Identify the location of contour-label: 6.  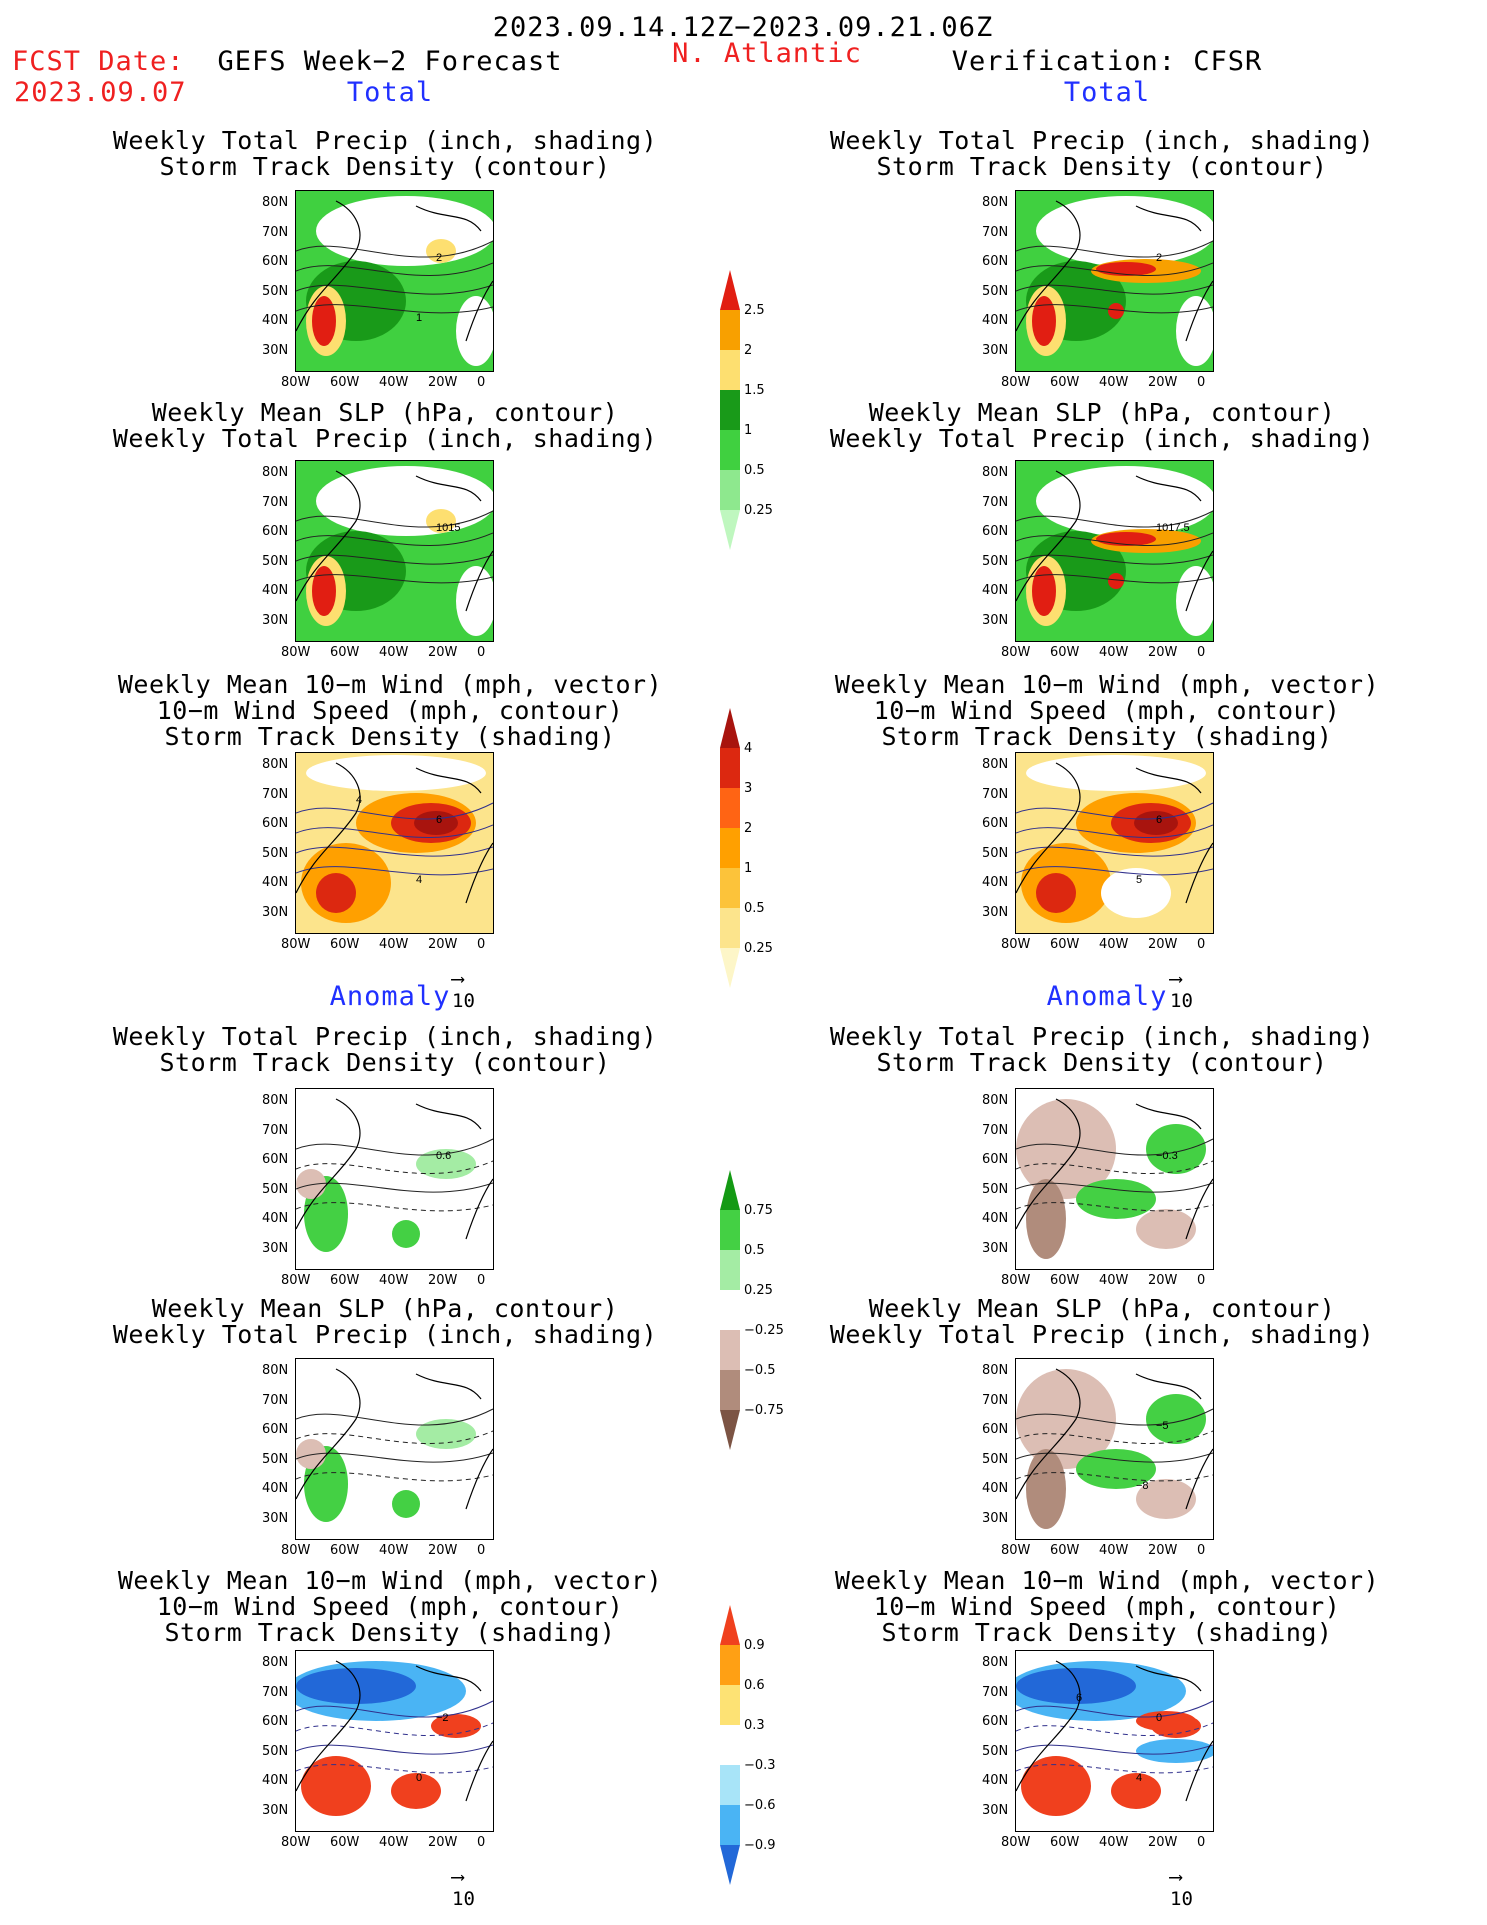
(1079, 1698).